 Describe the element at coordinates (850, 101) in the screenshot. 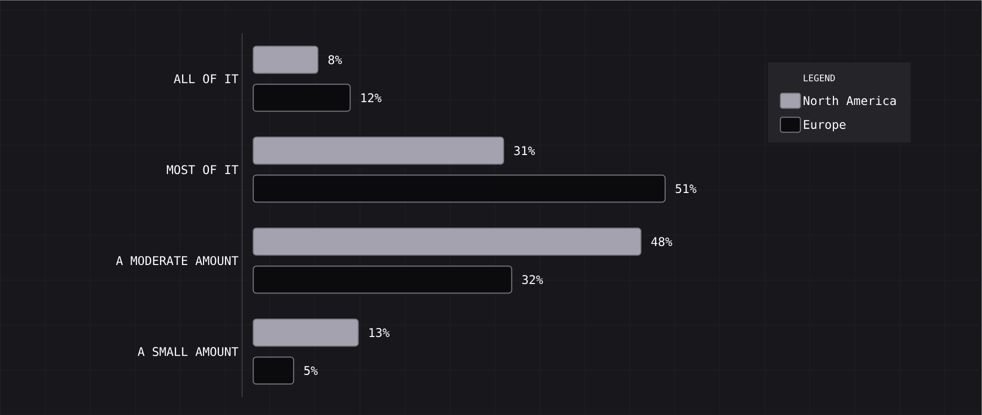

I see `legend-label: North America` at that location.